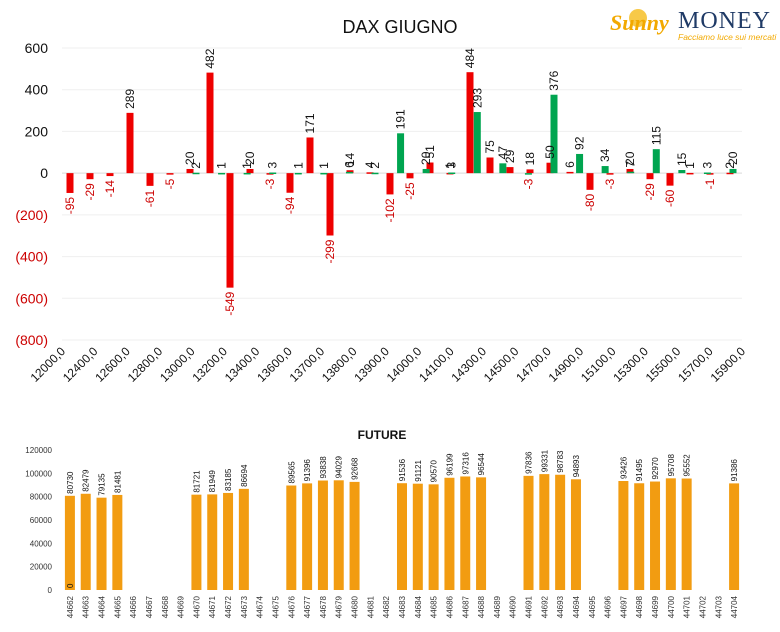 The width and height of the screenshot is (780, 632). I want to click on x-tick-label: 44663, so click(86, 606).